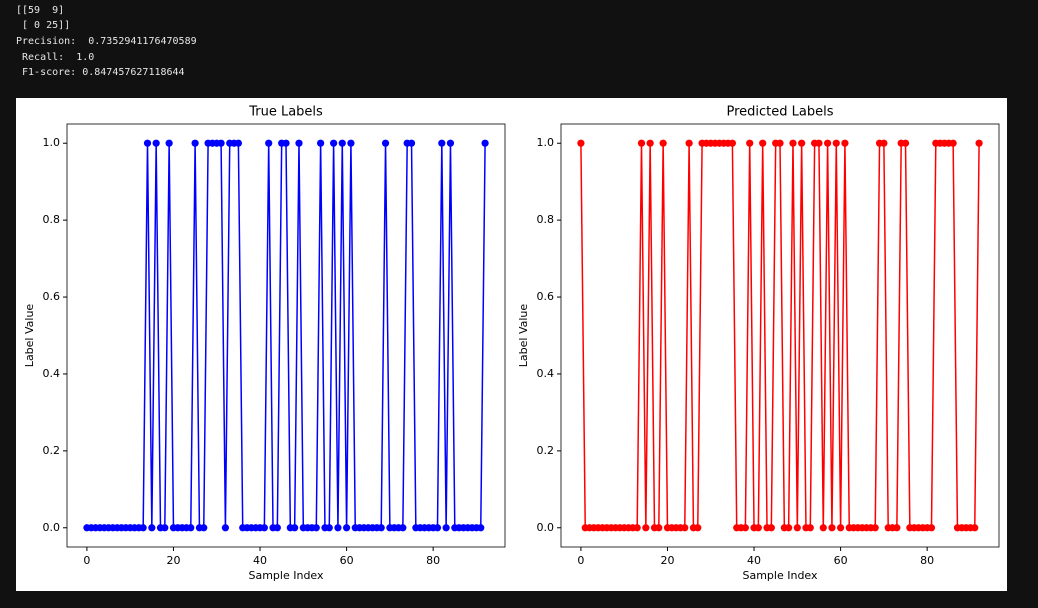  Describe the element at coordinates (546, 219) in the screenshot. I see `y-tick-label: 0.8` at that location.